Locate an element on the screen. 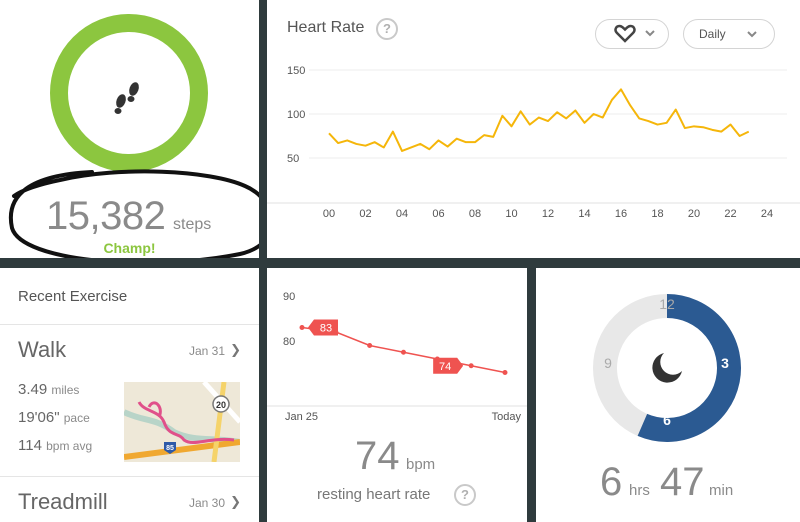 This screenshot has width=800, height=522. steps-progress-ring is located at coordinates (129, 93).